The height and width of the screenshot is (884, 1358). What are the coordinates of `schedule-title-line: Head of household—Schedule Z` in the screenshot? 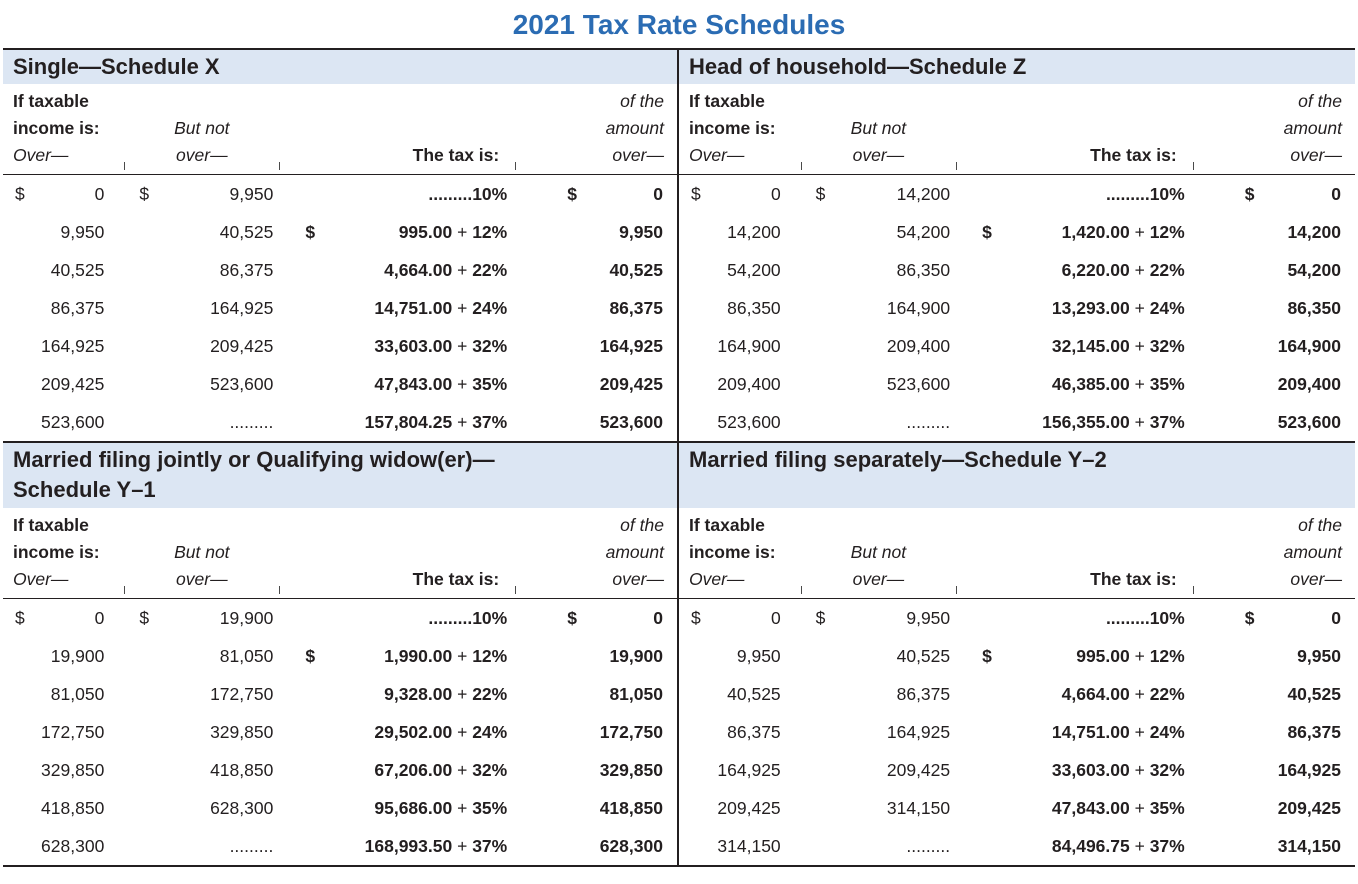 It's located at (858, 66).